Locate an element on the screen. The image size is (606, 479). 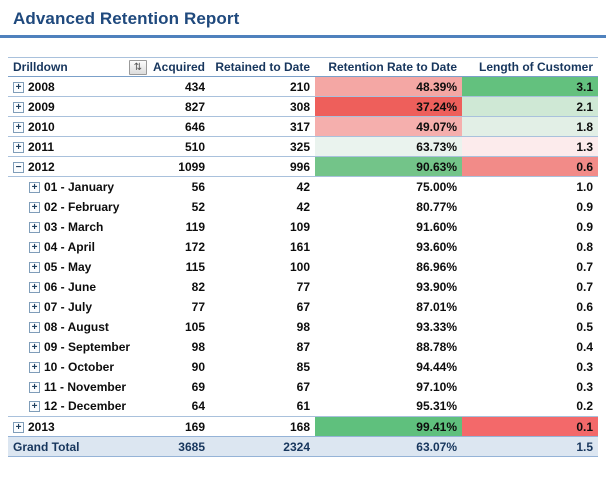
acquired-value: 169 is located at coordinates (179, 426).